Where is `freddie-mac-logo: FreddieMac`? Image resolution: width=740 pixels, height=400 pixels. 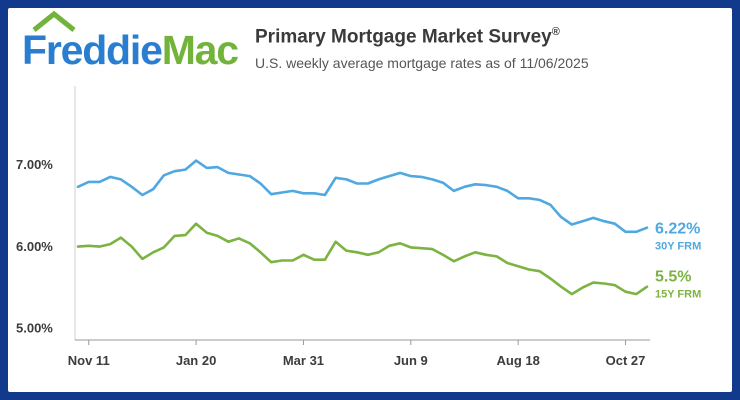
freddie-mac-logo: FreddieMac is located at coordinates (131, 47).